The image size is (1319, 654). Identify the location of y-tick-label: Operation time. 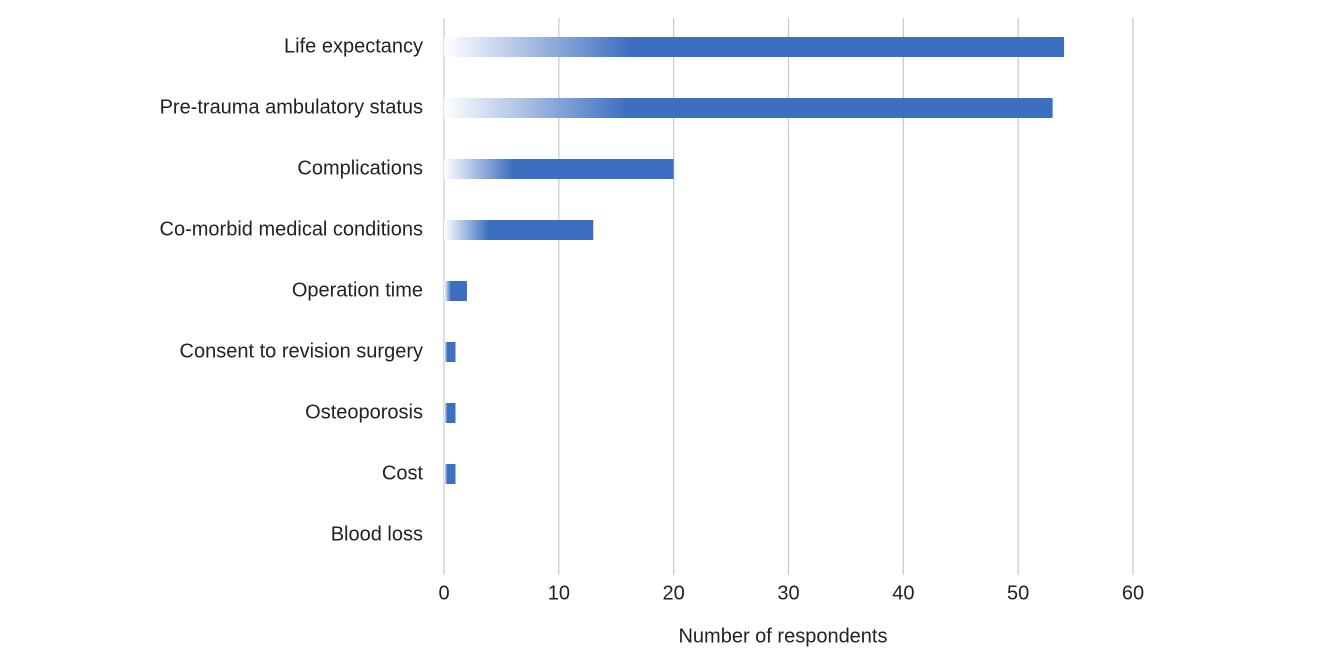
(357, 290).